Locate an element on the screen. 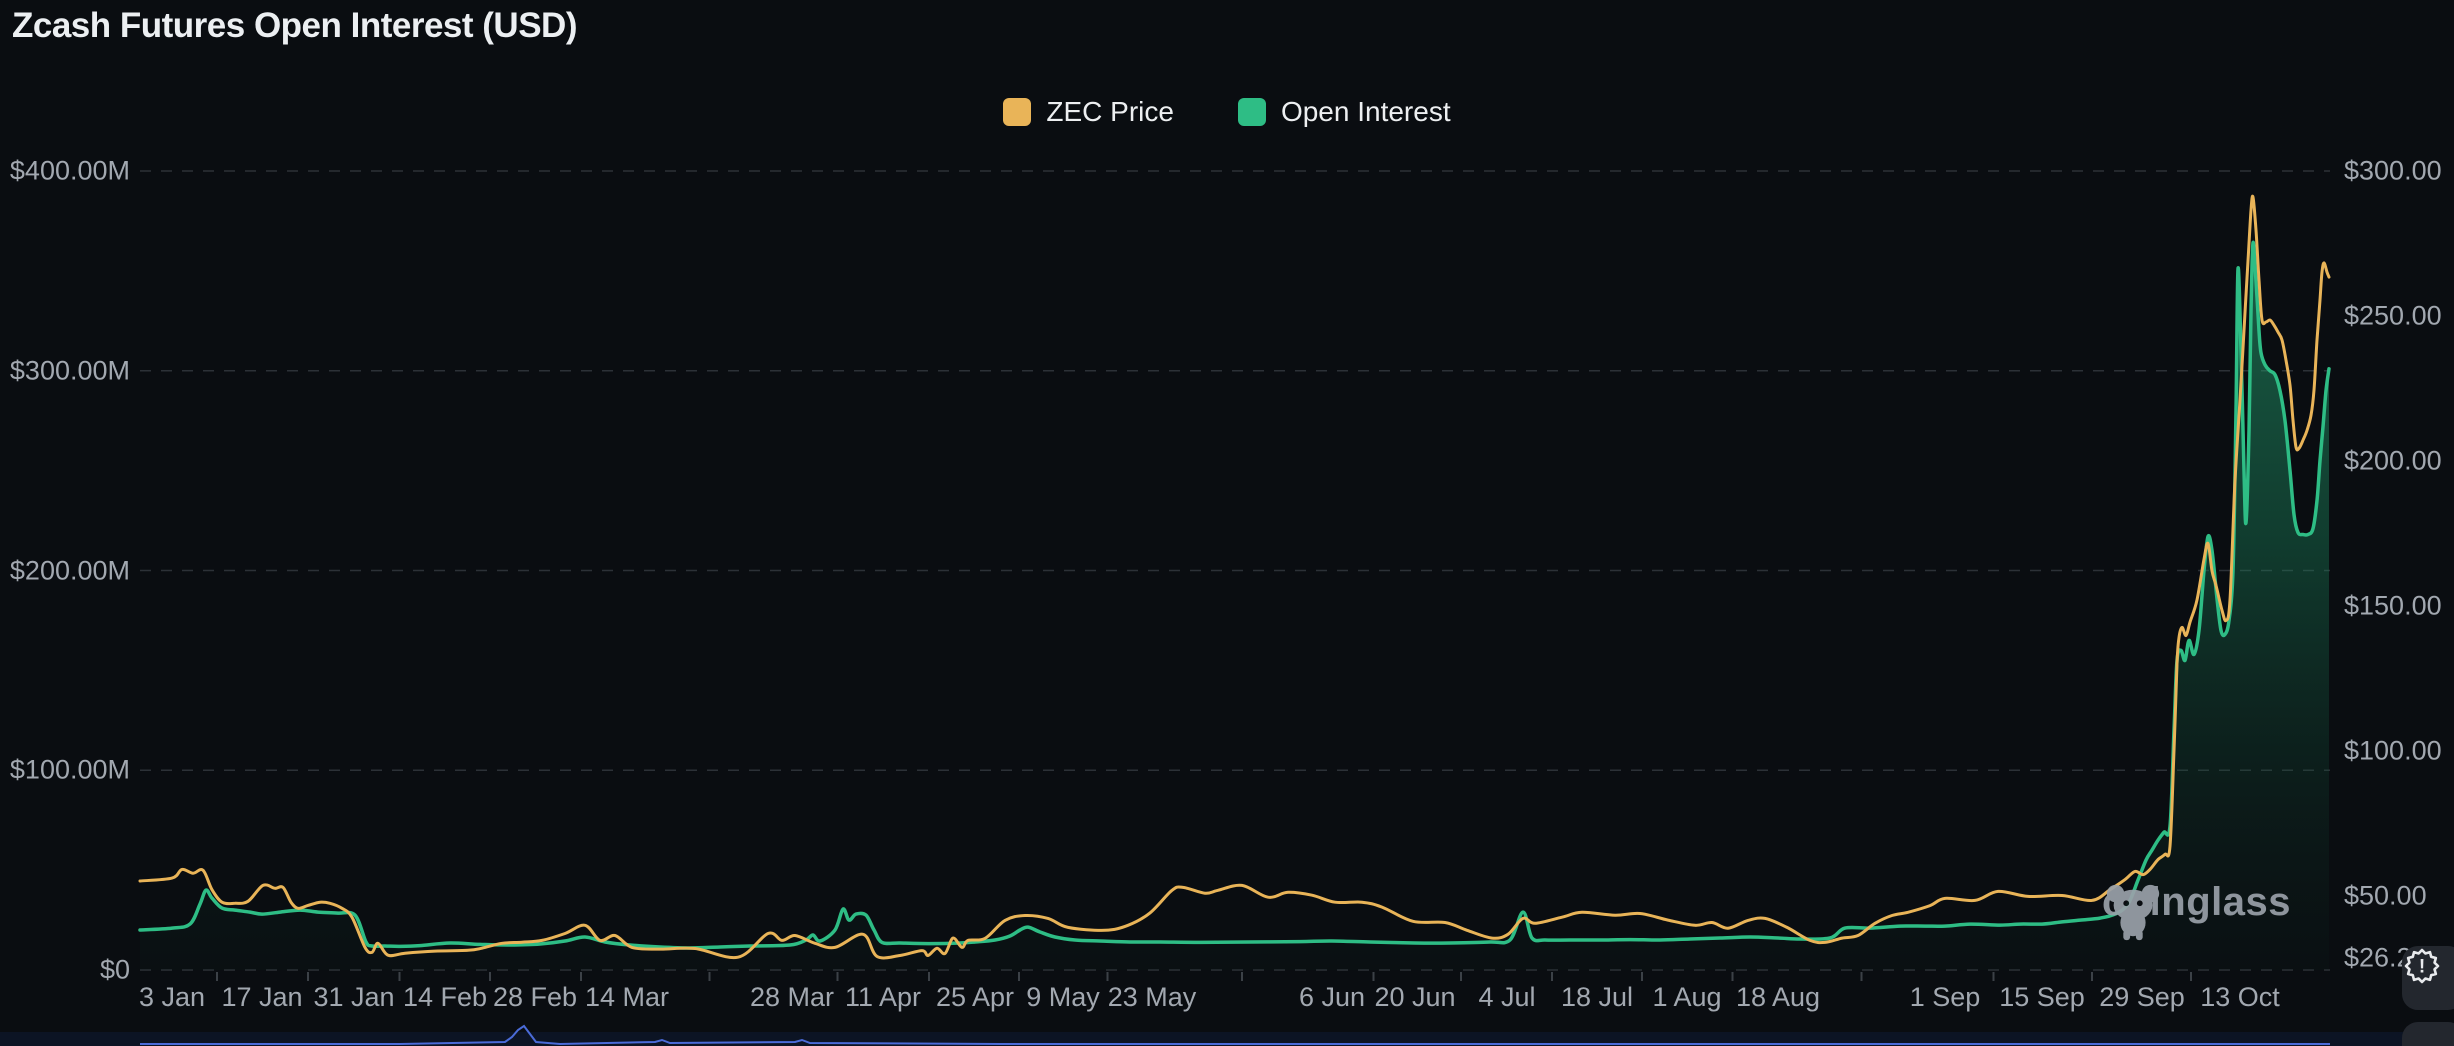 This screenshot has width=2454, height=1046. x-axis-tick: 4 Jul is located at coordinates (1507, 997).